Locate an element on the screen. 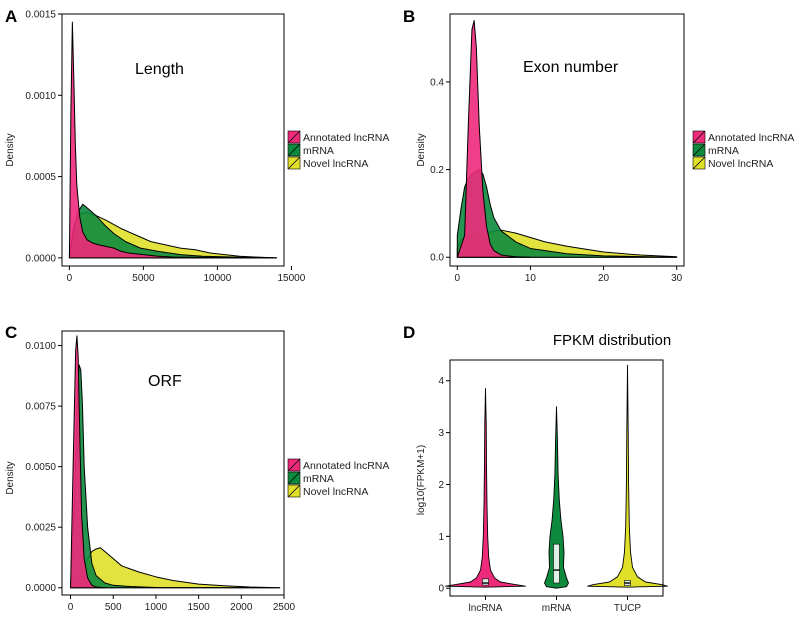 Image resolution: width=803 pixels, height=618 pixels. panel-d-ytick-label-1: 1 is located at coordinates (441, 537).